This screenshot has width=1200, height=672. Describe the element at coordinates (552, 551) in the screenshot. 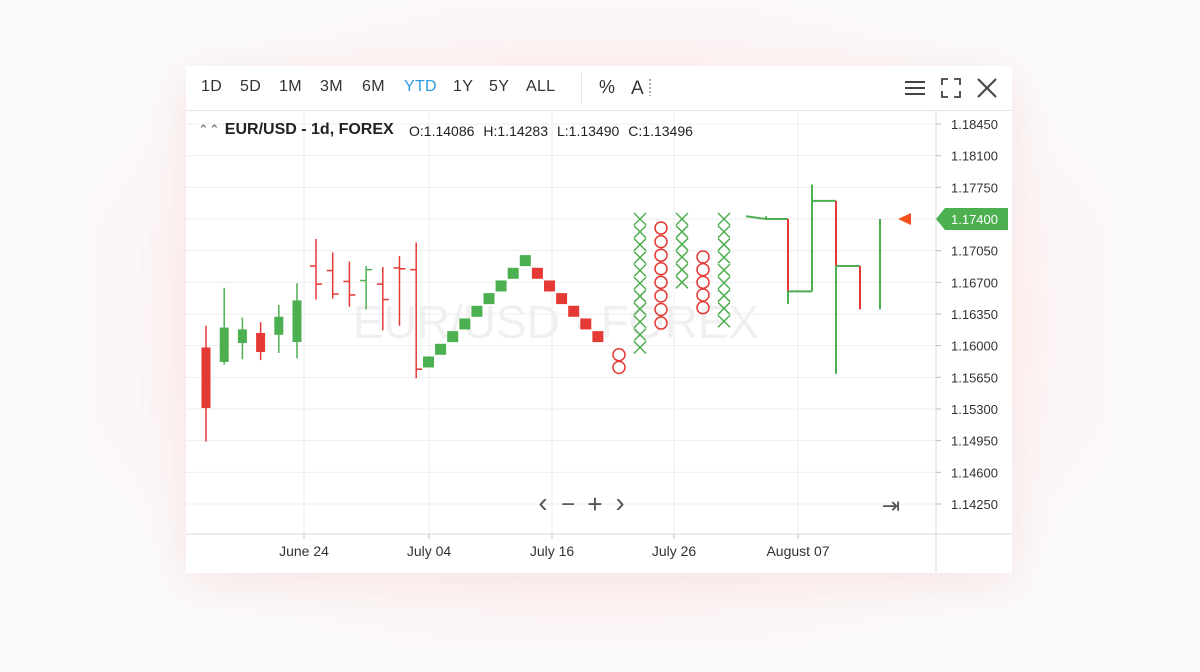

I see `x-tick-label: July 16` at that location.